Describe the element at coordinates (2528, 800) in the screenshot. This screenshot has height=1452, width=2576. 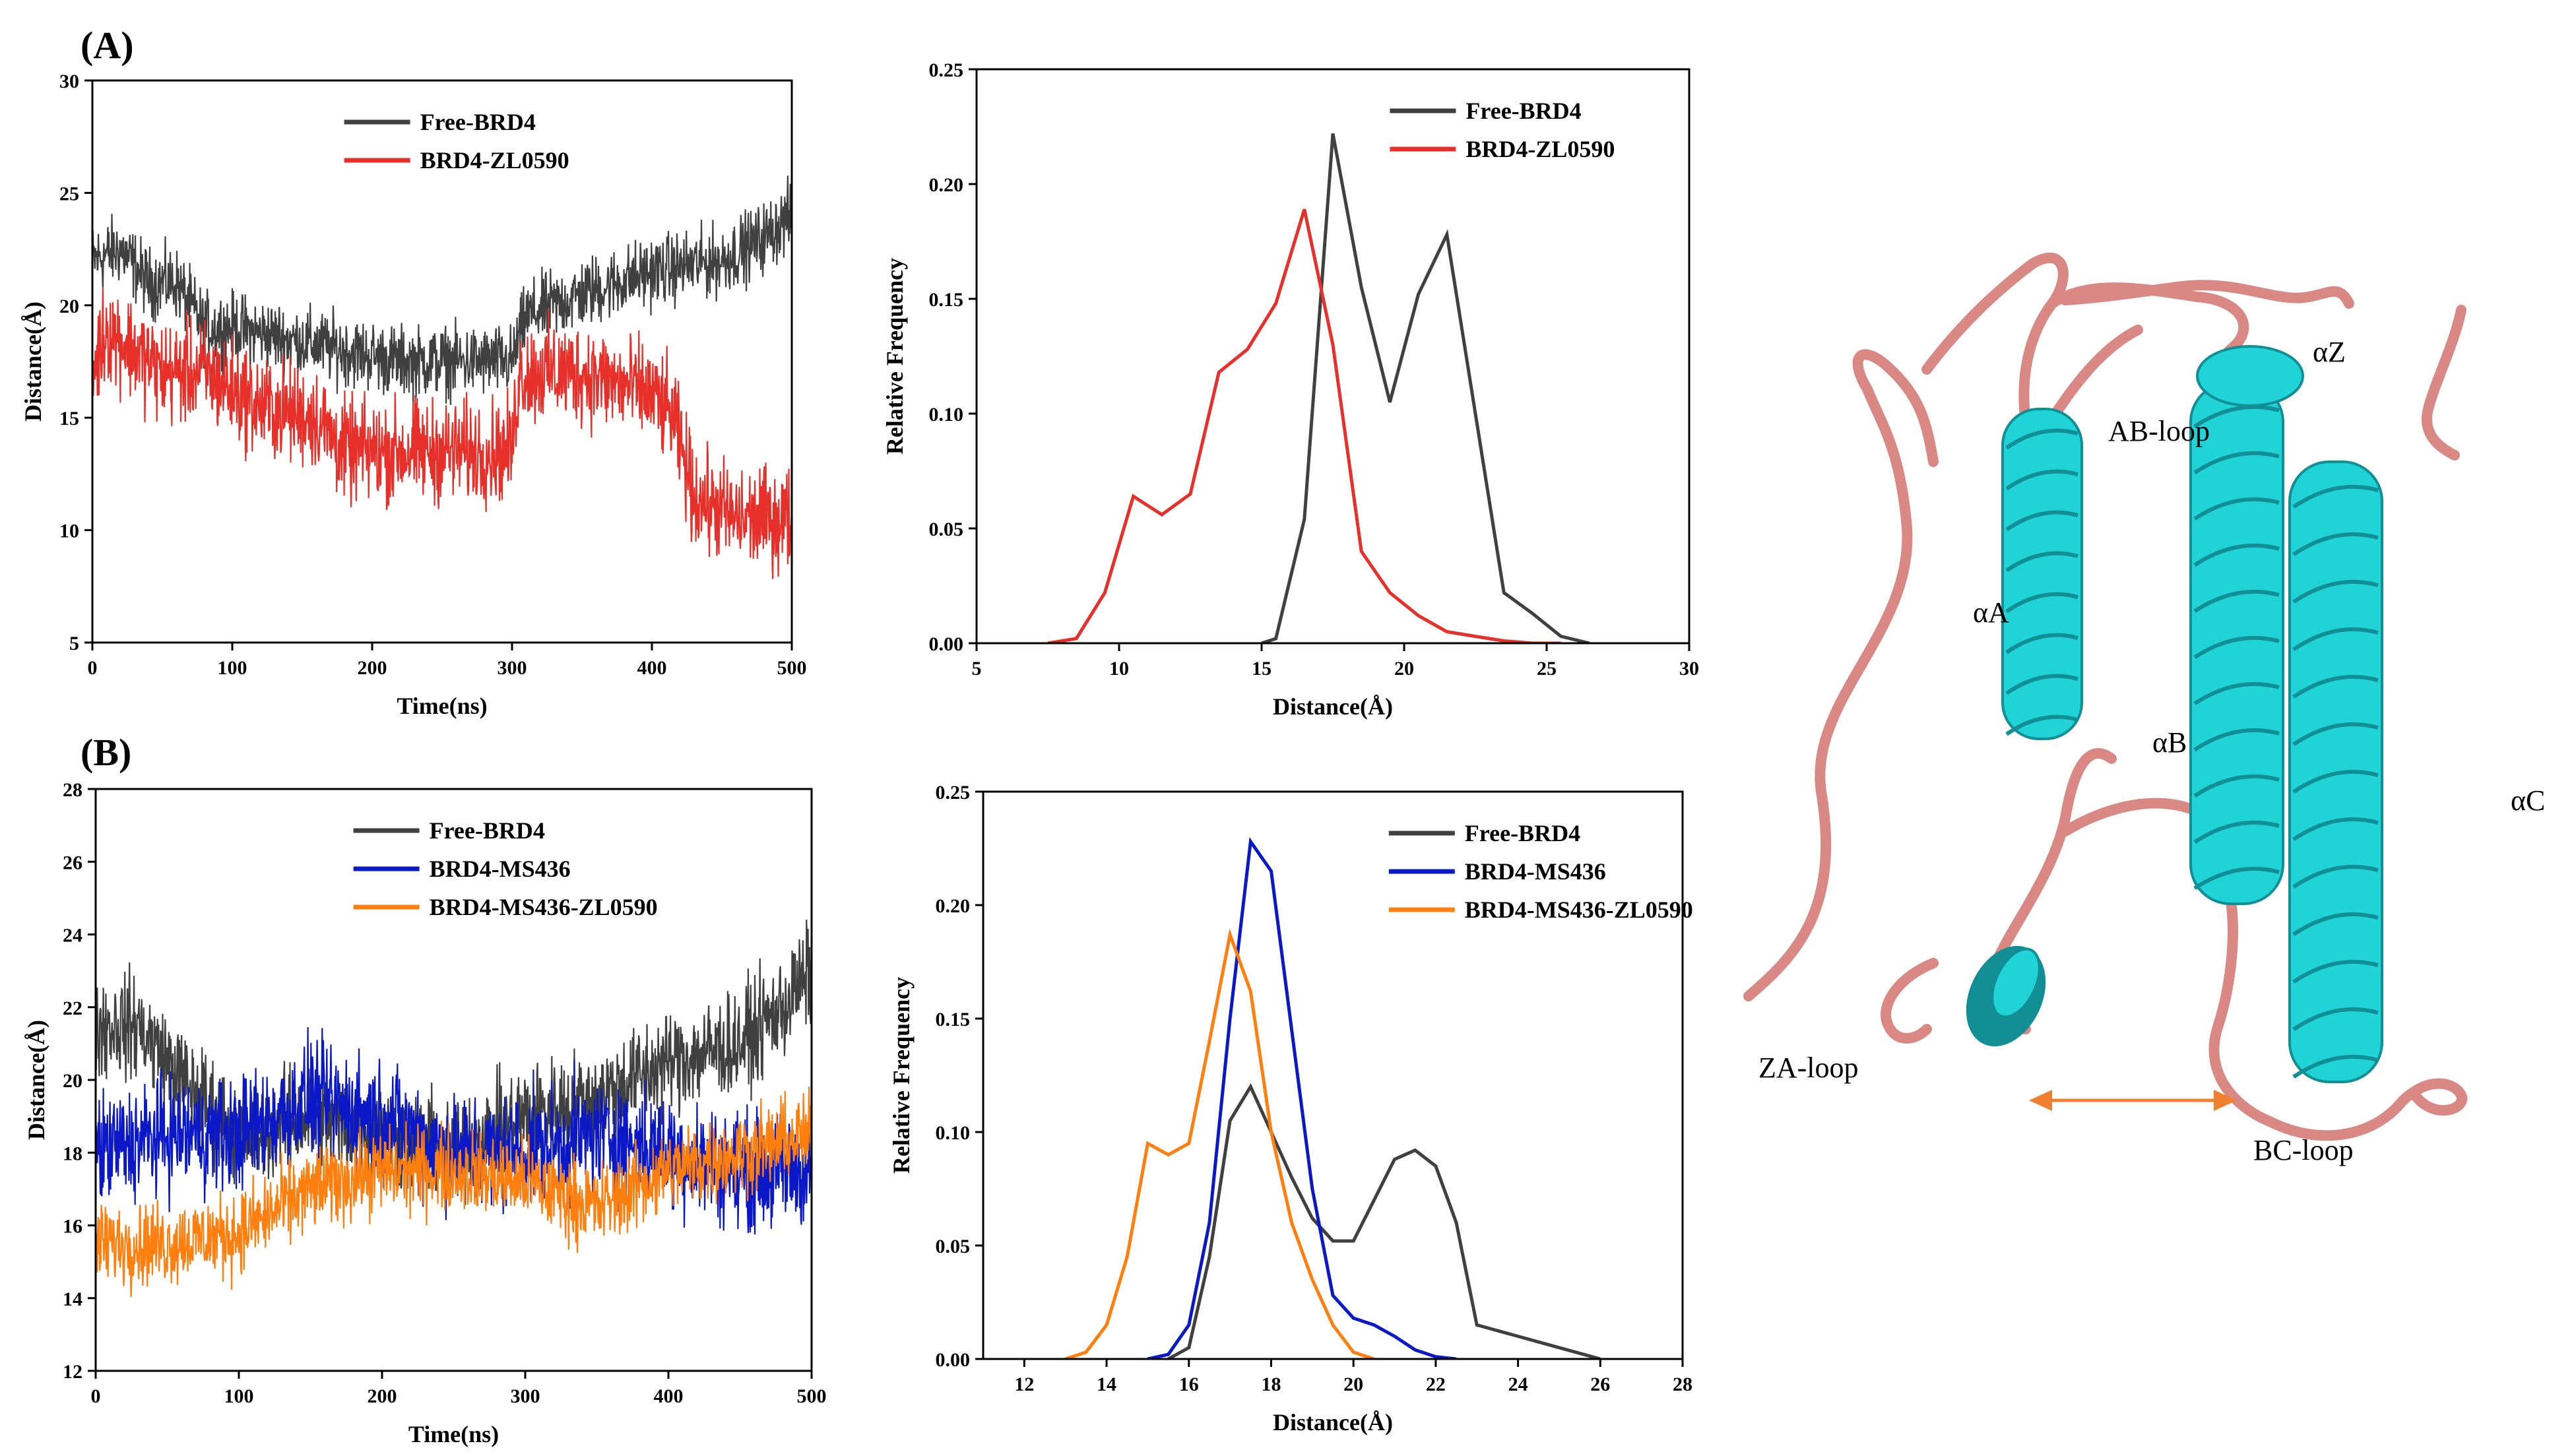
I see `label-alpha-c: αC` at that location.